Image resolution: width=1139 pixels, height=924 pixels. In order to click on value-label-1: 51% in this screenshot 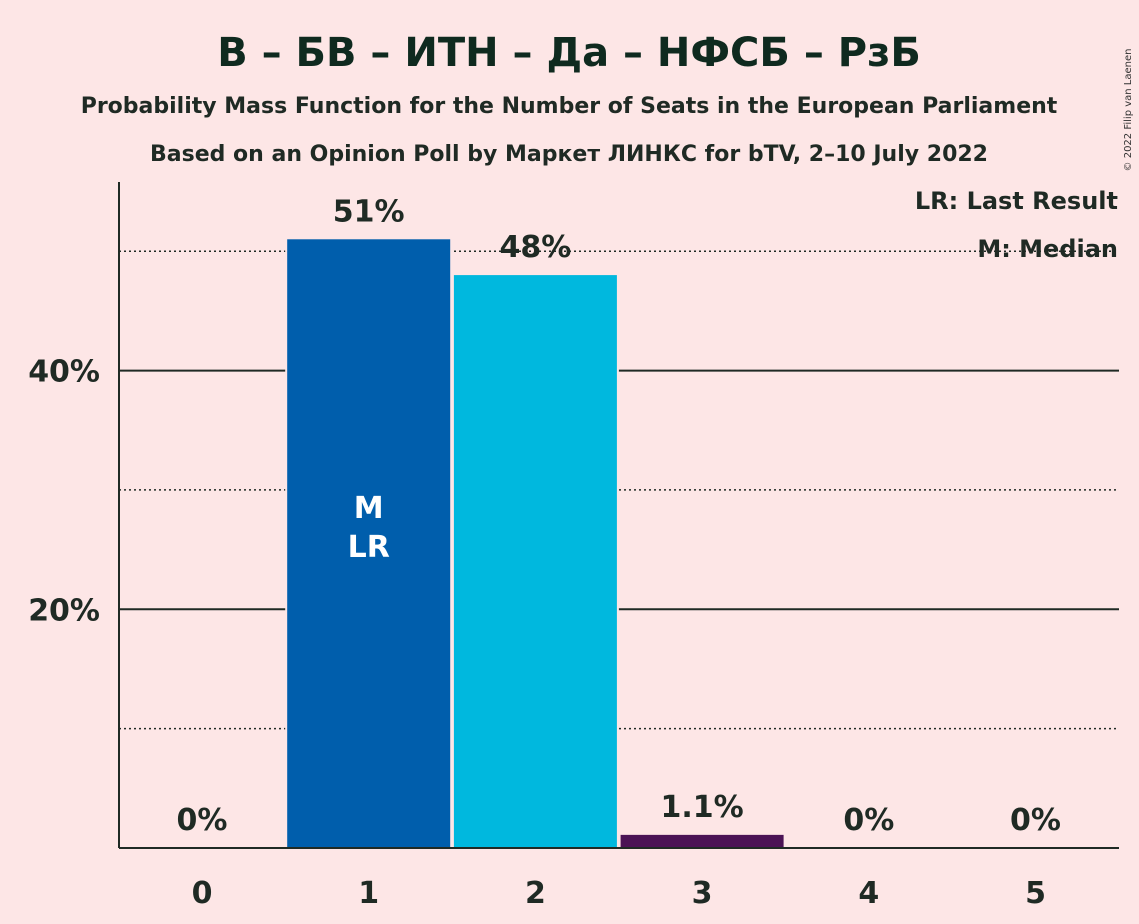, I will do `click(369, 211)`.